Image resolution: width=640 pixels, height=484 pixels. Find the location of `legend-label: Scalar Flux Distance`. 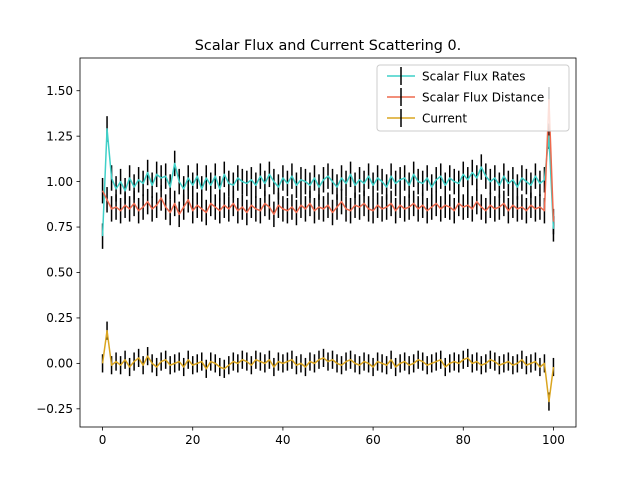

legend-label: Scalar Flux Distance is located at coordinates (483, 97).